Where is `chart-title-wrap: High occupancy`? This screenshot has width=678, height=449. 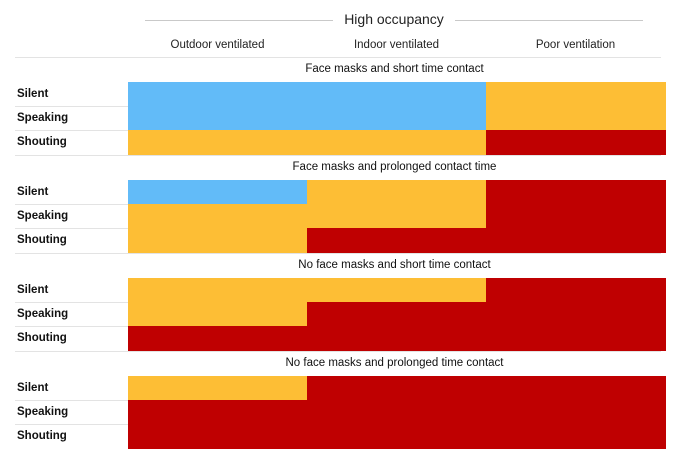 chart-title-wrap: High occupancy is located at coordinates (394, 20).